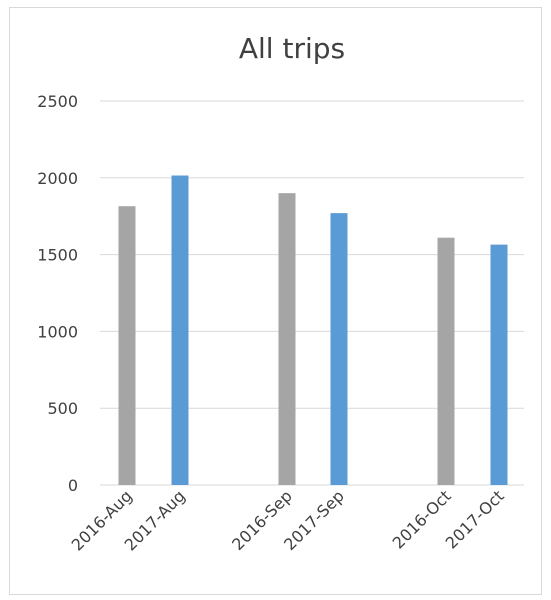 The height and width of the screenshot is (600, 551). Describe the element at coordinates (499, 364) in the screenshot. I see `bar-2017-oct` at that location.